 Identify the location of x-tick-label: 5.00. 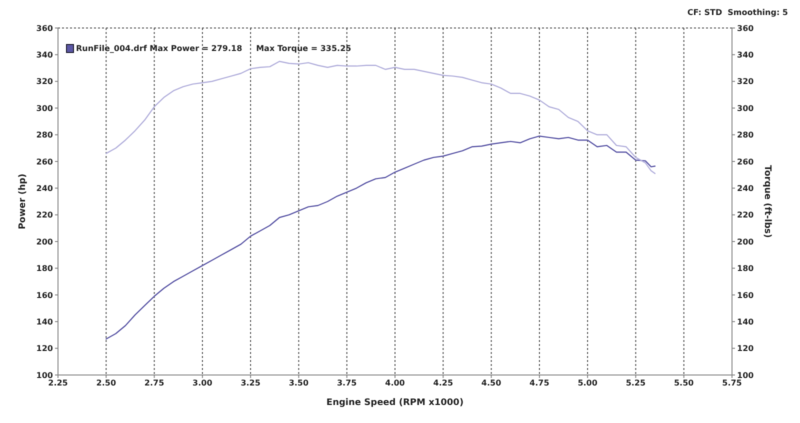
(588, 383).